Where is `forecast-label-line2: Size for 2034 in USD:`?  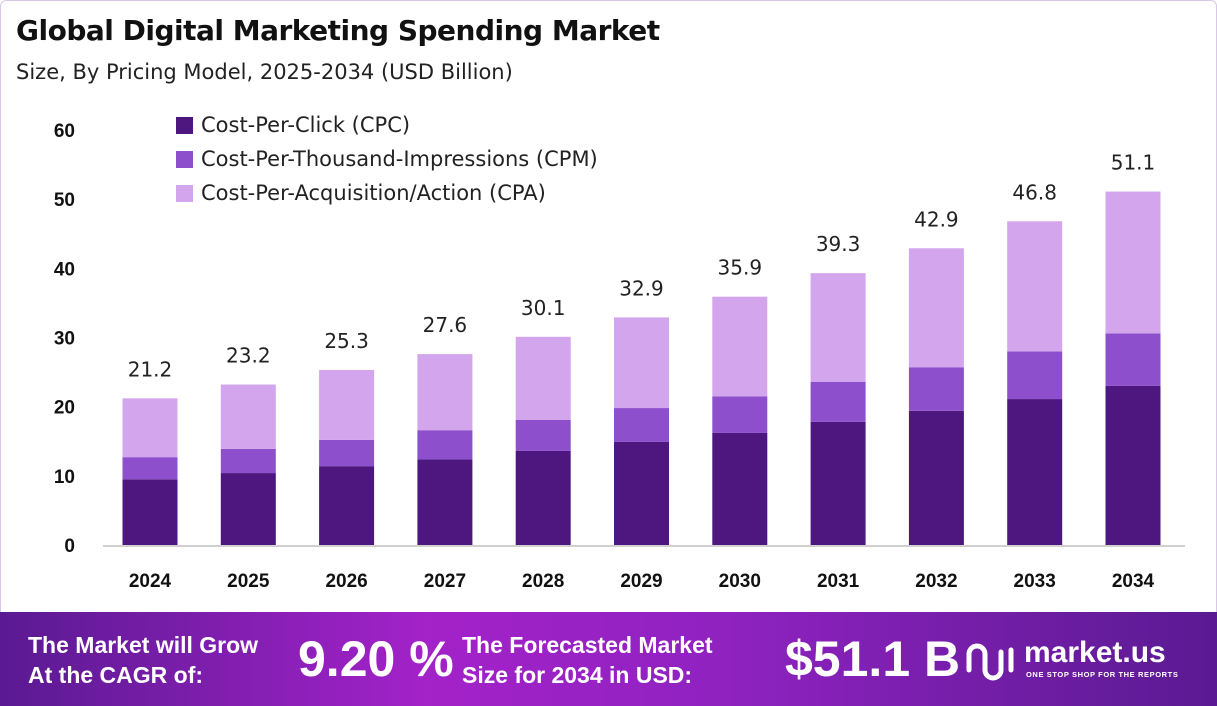
forecast-label-line2: Size for 2034 in USD: is located at coordinates (577, 675).